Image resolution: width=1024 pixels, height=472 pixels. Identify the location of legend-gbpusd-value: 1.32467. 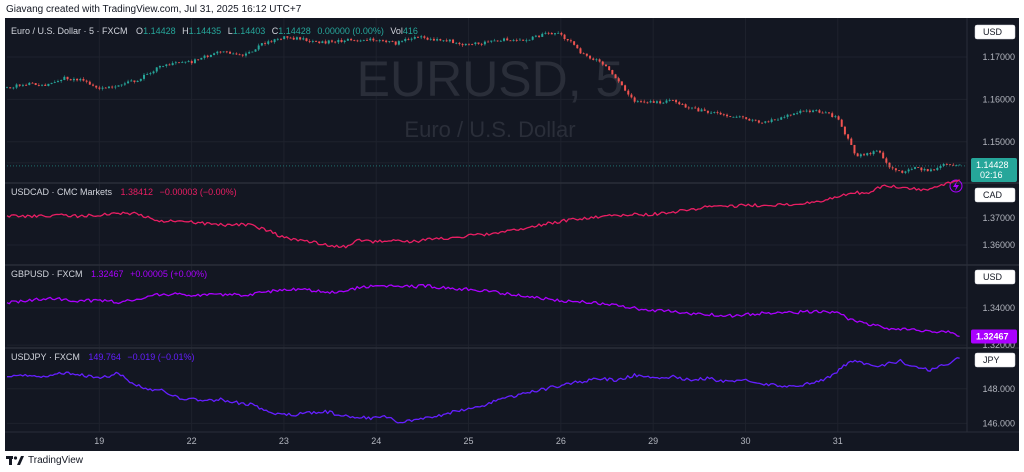
(107, 274).